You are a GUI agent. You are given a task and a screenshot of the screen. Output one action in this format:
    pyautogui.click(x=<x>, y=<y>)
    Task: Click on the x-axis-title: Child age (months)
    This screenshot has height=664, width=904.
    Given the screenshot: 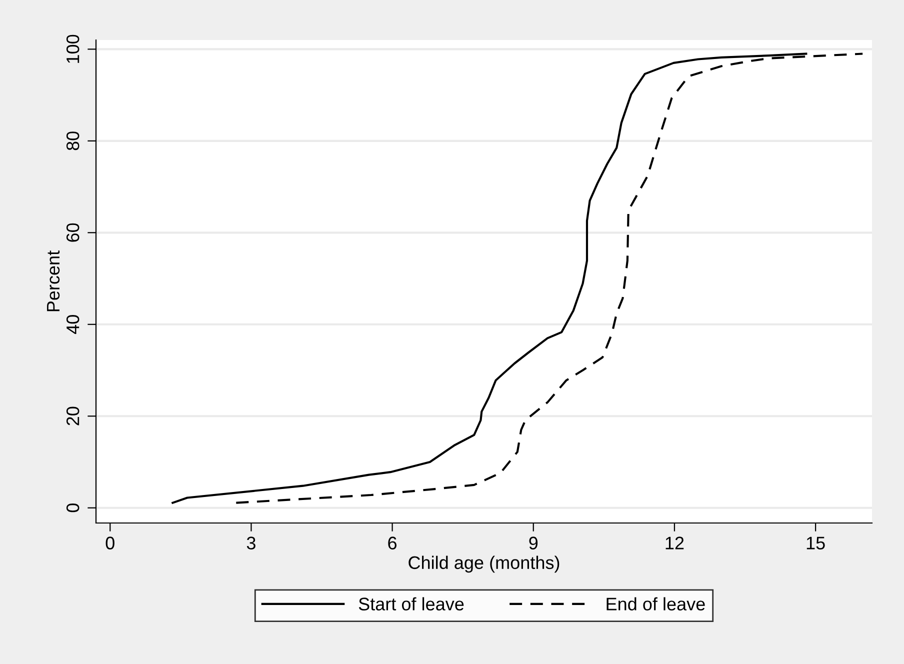 What is the action you would take?
    pyautogui.click(x=484, y=564)
    